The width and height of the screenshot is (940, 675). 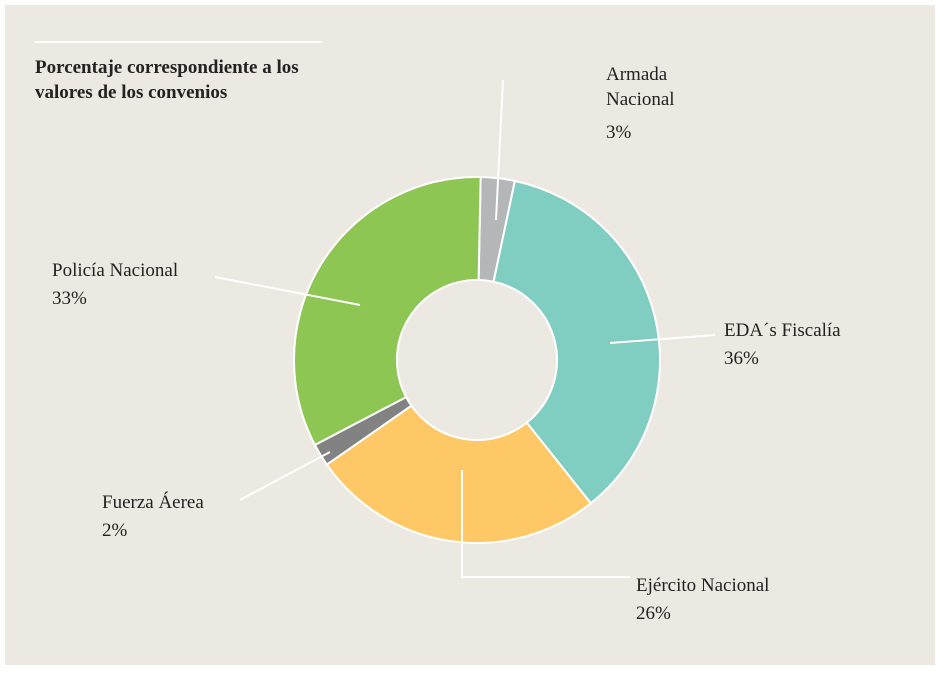 What do you see at coordinates (741, 358) in the screenshot?
I see `value-label: 36%` at bounding box center [741, 358].